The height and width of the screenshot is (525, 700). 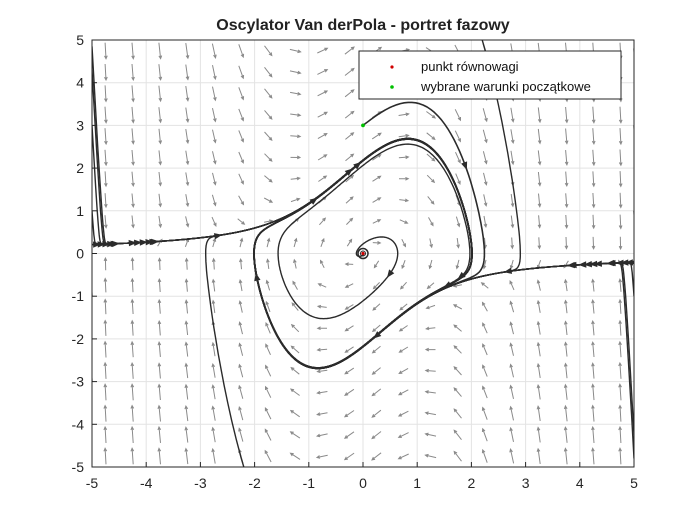 What do you see at coordinates (78, 382) in the screenshot?
I see `y-tick-label: -3` at bounding box center [78, 382].